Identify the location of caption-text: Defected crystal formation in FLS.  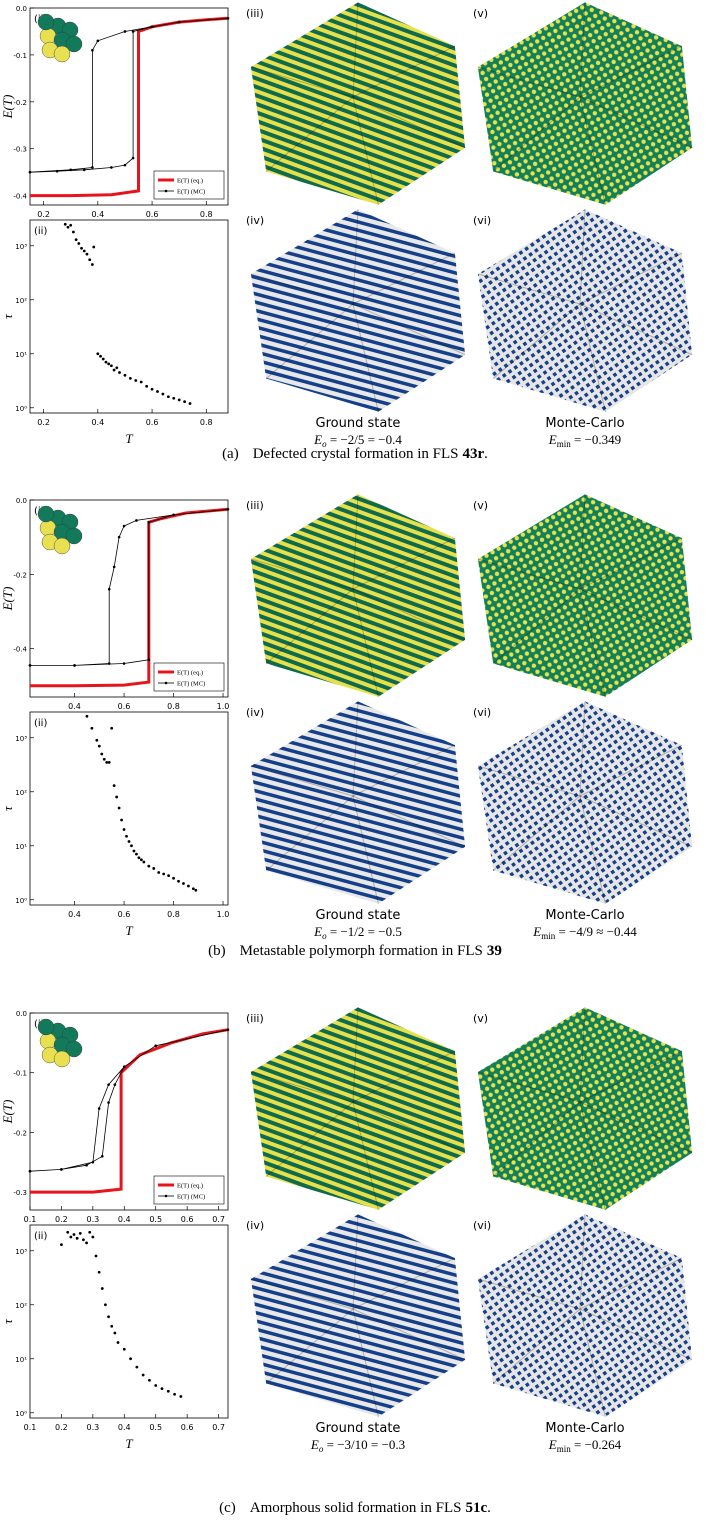
(356, 454).